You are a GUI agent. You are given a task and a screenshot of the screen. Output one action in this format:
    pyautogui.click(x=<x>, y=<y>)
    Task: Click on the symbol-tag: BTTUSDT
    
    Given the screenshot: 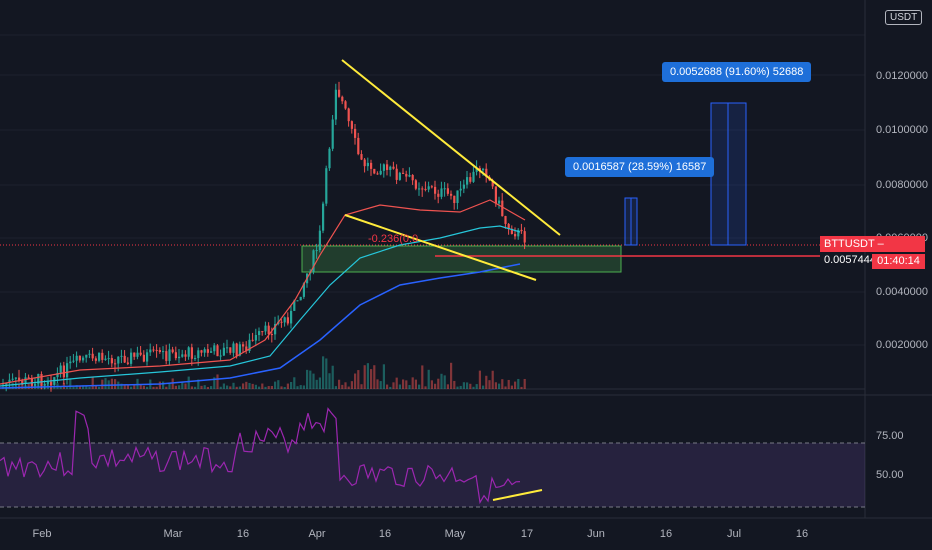 What is the action you would take?
    pyautogui.click(x=849, y=244)
    